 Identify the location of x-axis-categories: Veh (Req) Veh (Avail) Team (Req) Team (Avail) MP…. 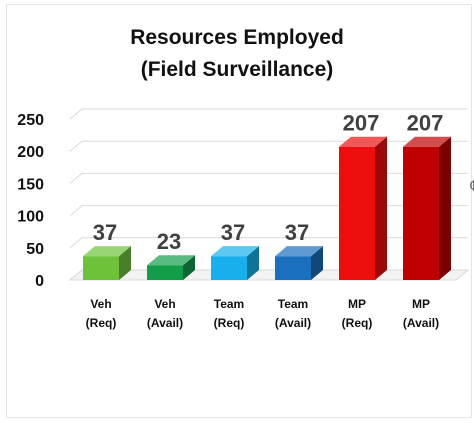
(262, 313).